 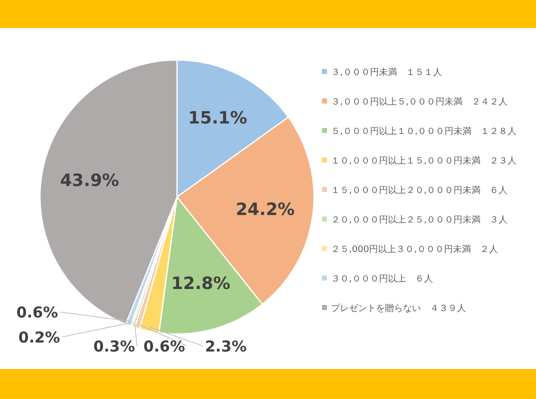 I want to click on legend-label: １０,０００円以上１５,０００円未満 ２３人, so click(x=424, y=161).